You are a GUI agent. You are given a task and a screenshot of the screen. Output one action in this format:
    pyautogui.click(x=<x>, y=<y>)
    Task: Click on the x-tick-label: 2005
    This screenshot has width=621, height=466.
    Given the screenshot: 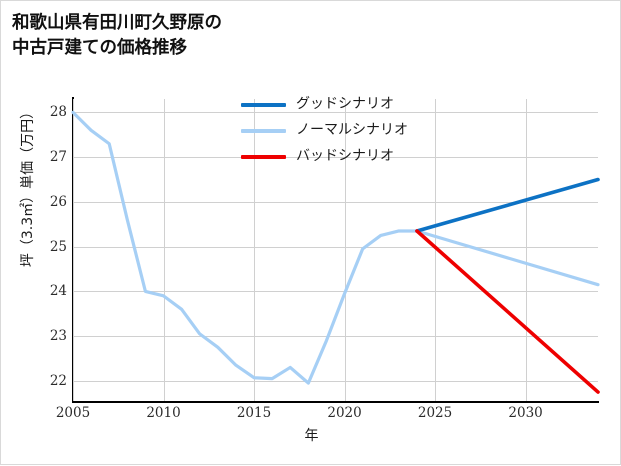 What is the action you would take?
    pyautogui.click(x=73, y=413)
    